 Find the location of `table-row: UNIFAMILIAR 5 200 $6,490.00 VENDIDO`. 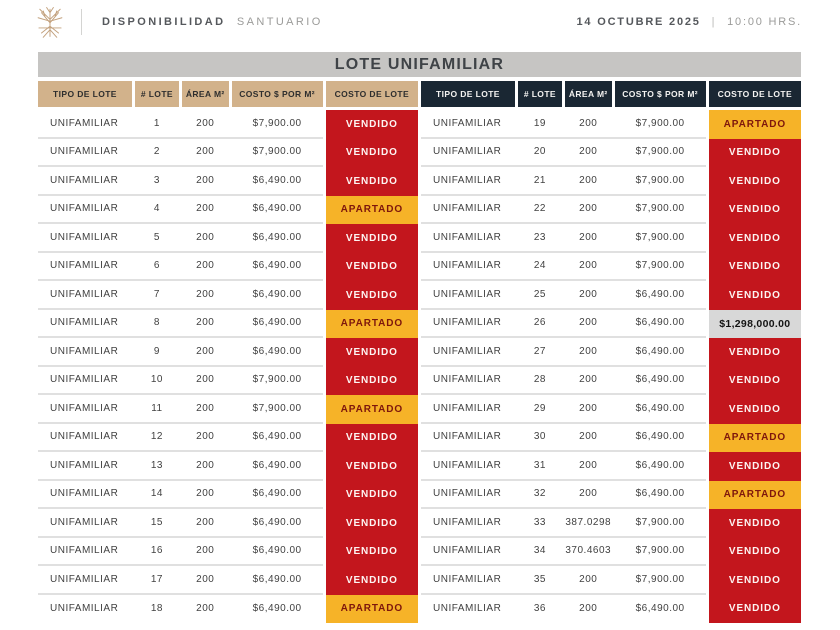

table-row: UNIFAMILIAR 5 200 $6,490.00 VENDIDO is located at coordinates (228, 238).